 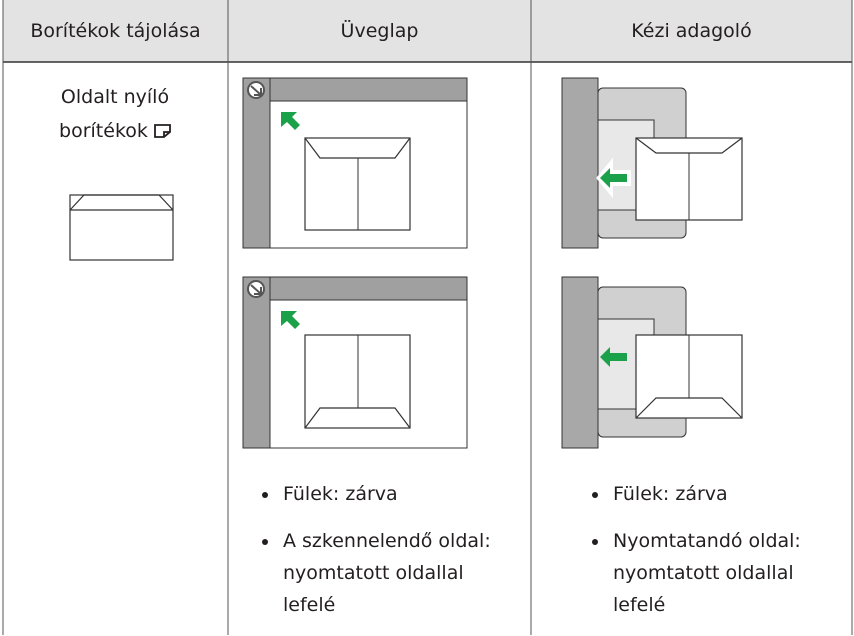 What do you see at coordinates (427, 31) in the screenshot?
I see `header-background` at bounding box center [427, 31].